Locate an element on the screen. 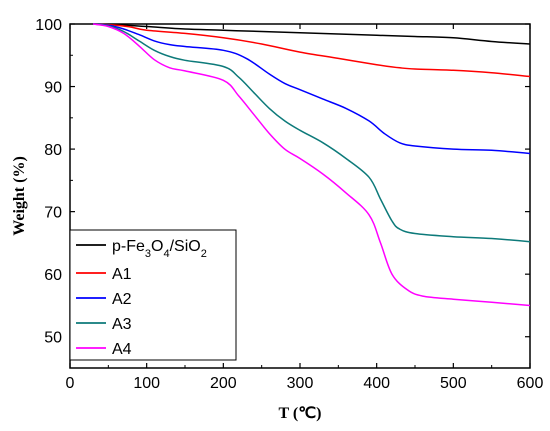 This screenshot has height=431, width=550. x-tick-label: 400 is located at coordinates (376, 383).